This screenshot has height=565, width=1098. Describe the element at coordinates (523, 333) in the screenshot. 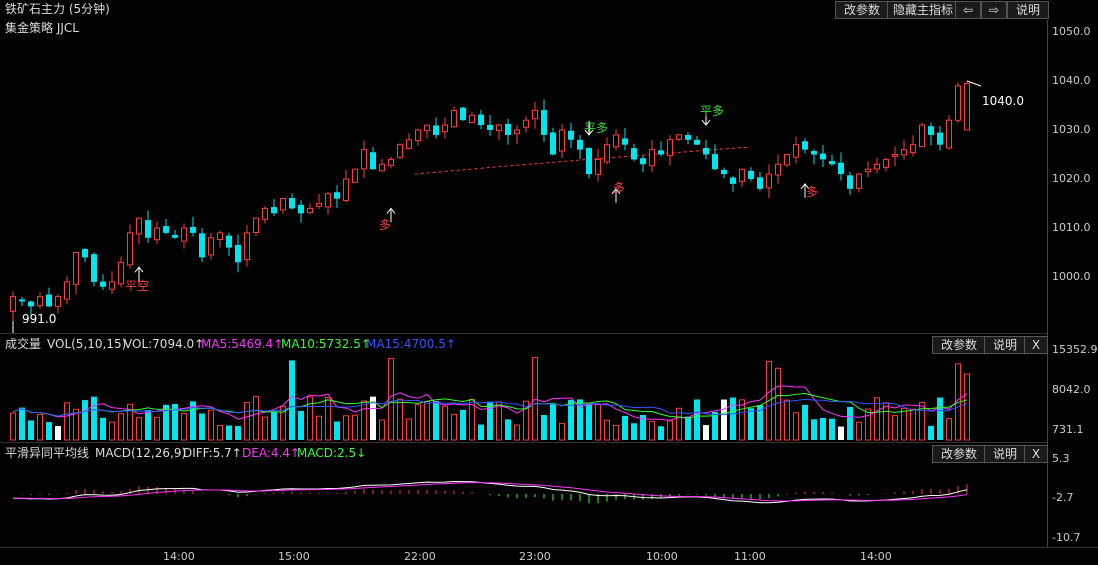

I see `panel-separator` at that location.